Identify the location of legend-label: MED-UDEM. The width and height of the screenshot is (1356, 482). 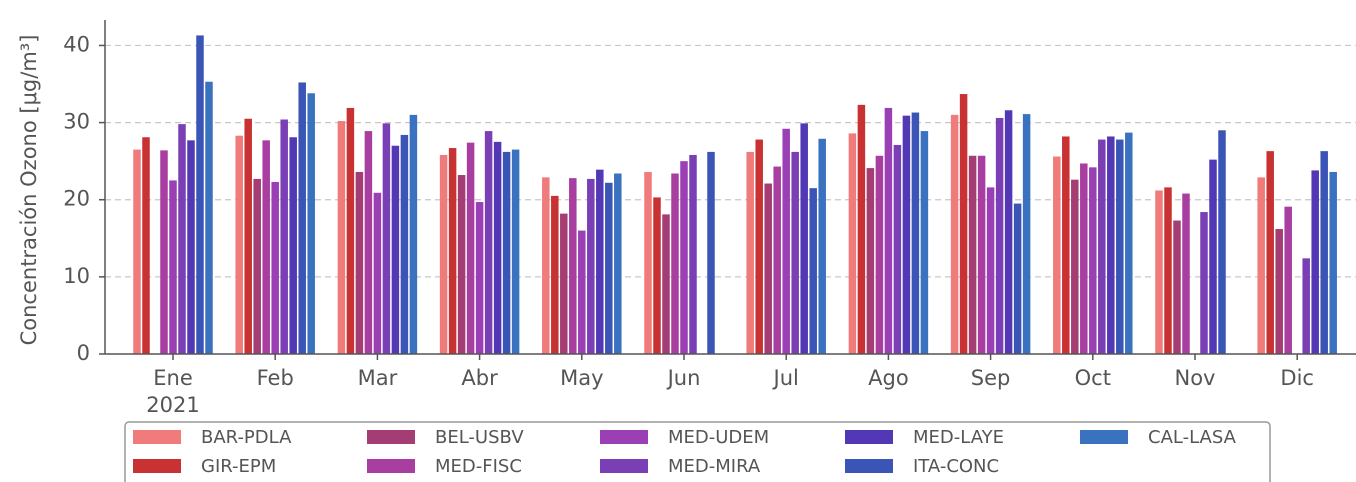
(718, 437).